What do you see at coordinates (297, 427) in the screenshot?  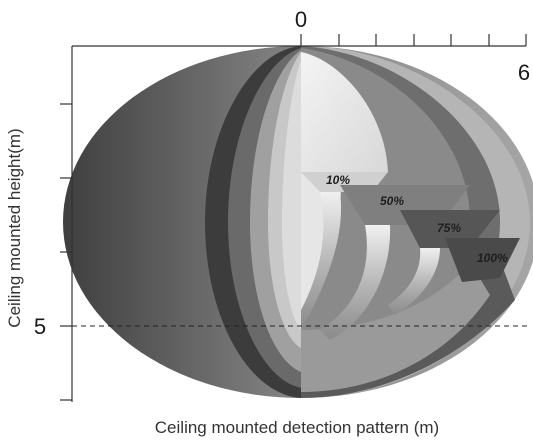 I see `x-axis-title: Ceiling mounted detection pattern (m)` at bounding box center [297, 427].